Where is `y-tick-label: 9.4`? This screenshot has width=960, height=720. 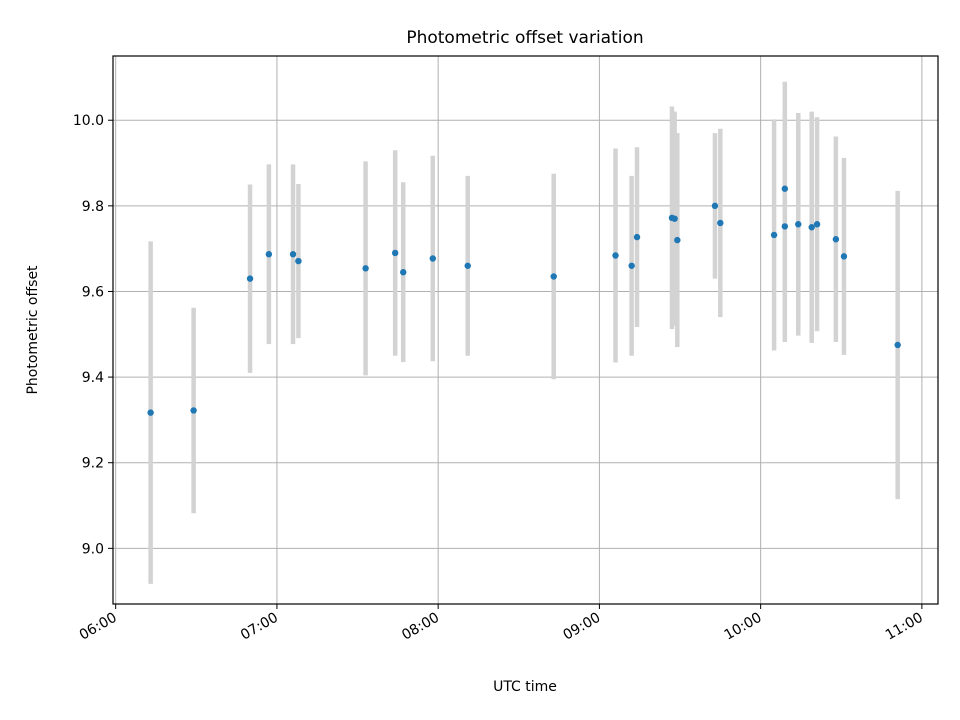
y-tick-label: 9.4 is located at coordinates (93, 378).